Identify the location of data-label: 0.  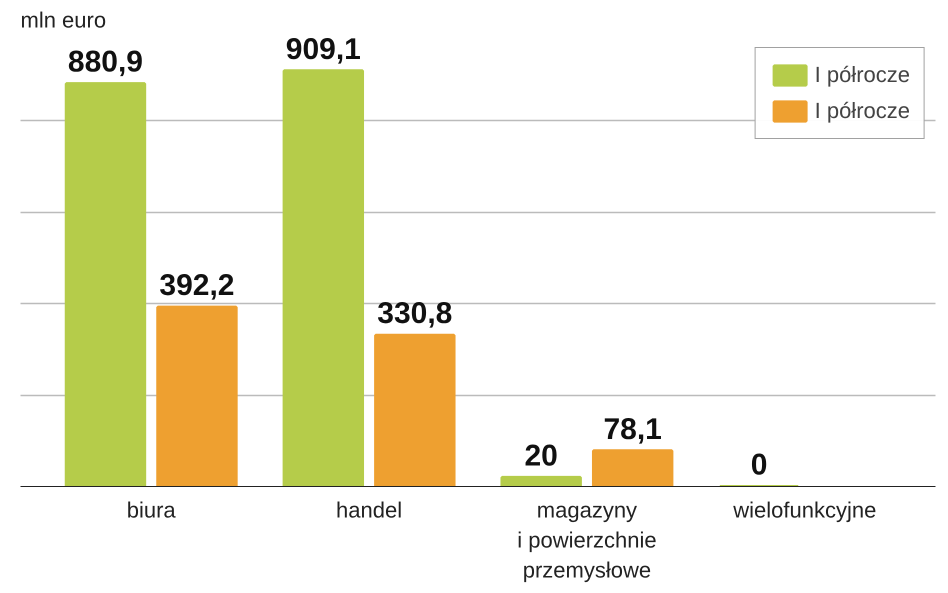
(759, 465).